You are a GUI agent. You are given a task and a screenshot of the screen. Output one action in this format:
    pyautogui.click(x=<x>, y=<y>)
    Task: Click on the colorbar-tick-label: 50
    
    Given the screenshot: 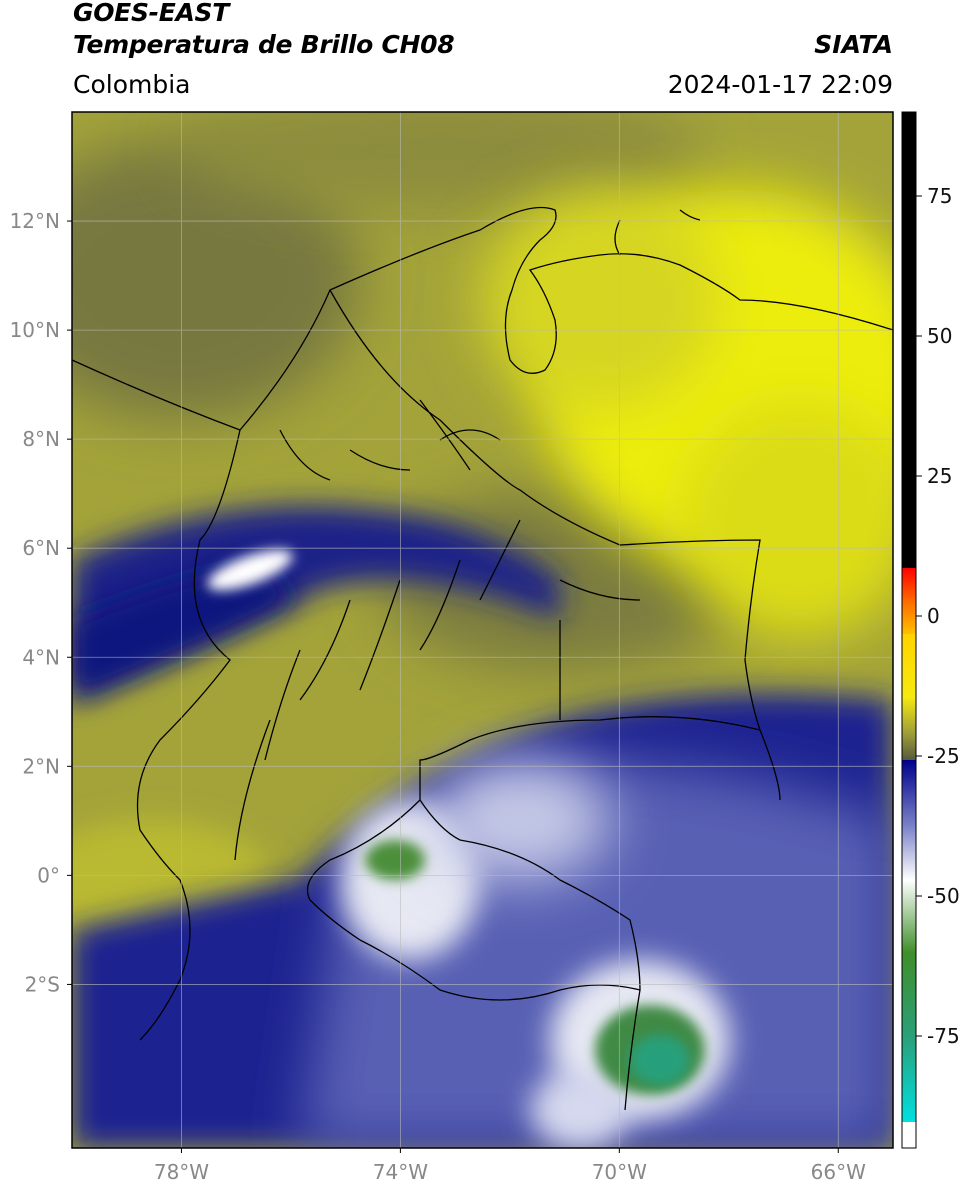 What is the action you would take?
    pyautogui.click(x=939, y=336)
    